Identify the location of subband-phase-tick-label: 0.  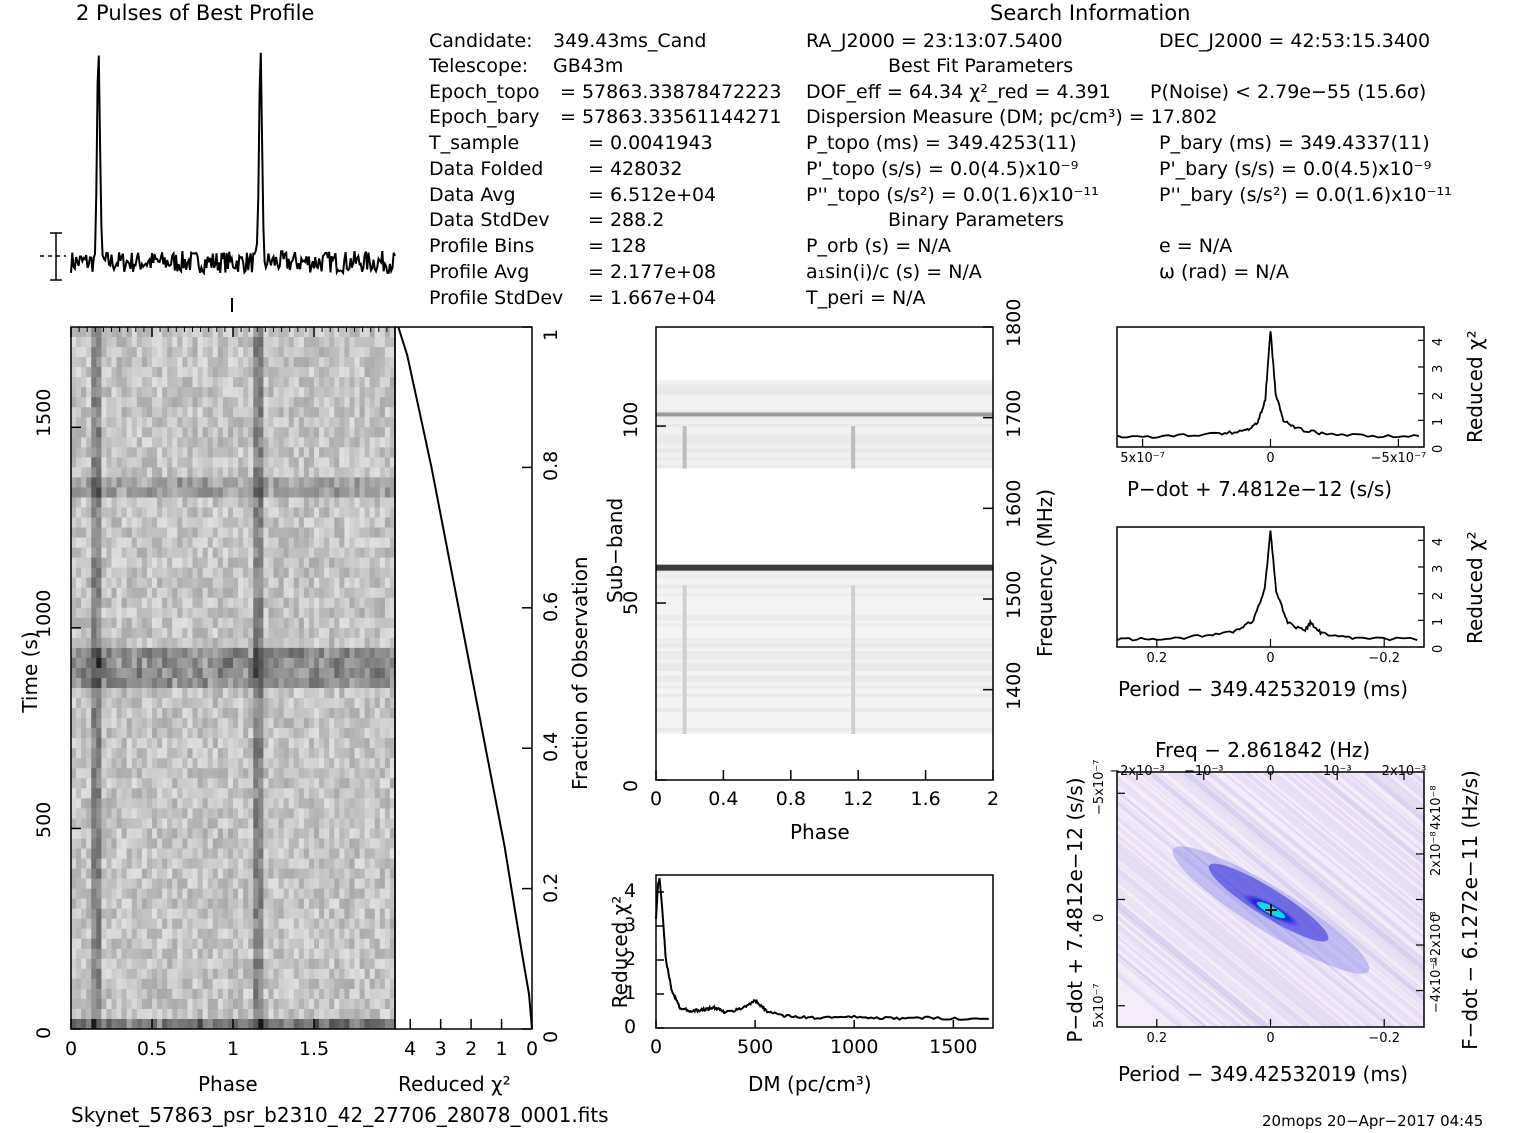
(656, 799).